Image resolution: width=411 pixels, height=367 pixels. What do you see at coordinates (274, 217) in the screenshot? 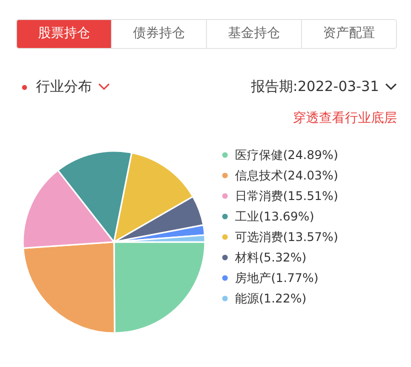
I see `legend-label: 工业(13.69%)` at bounding box center [274, 217].